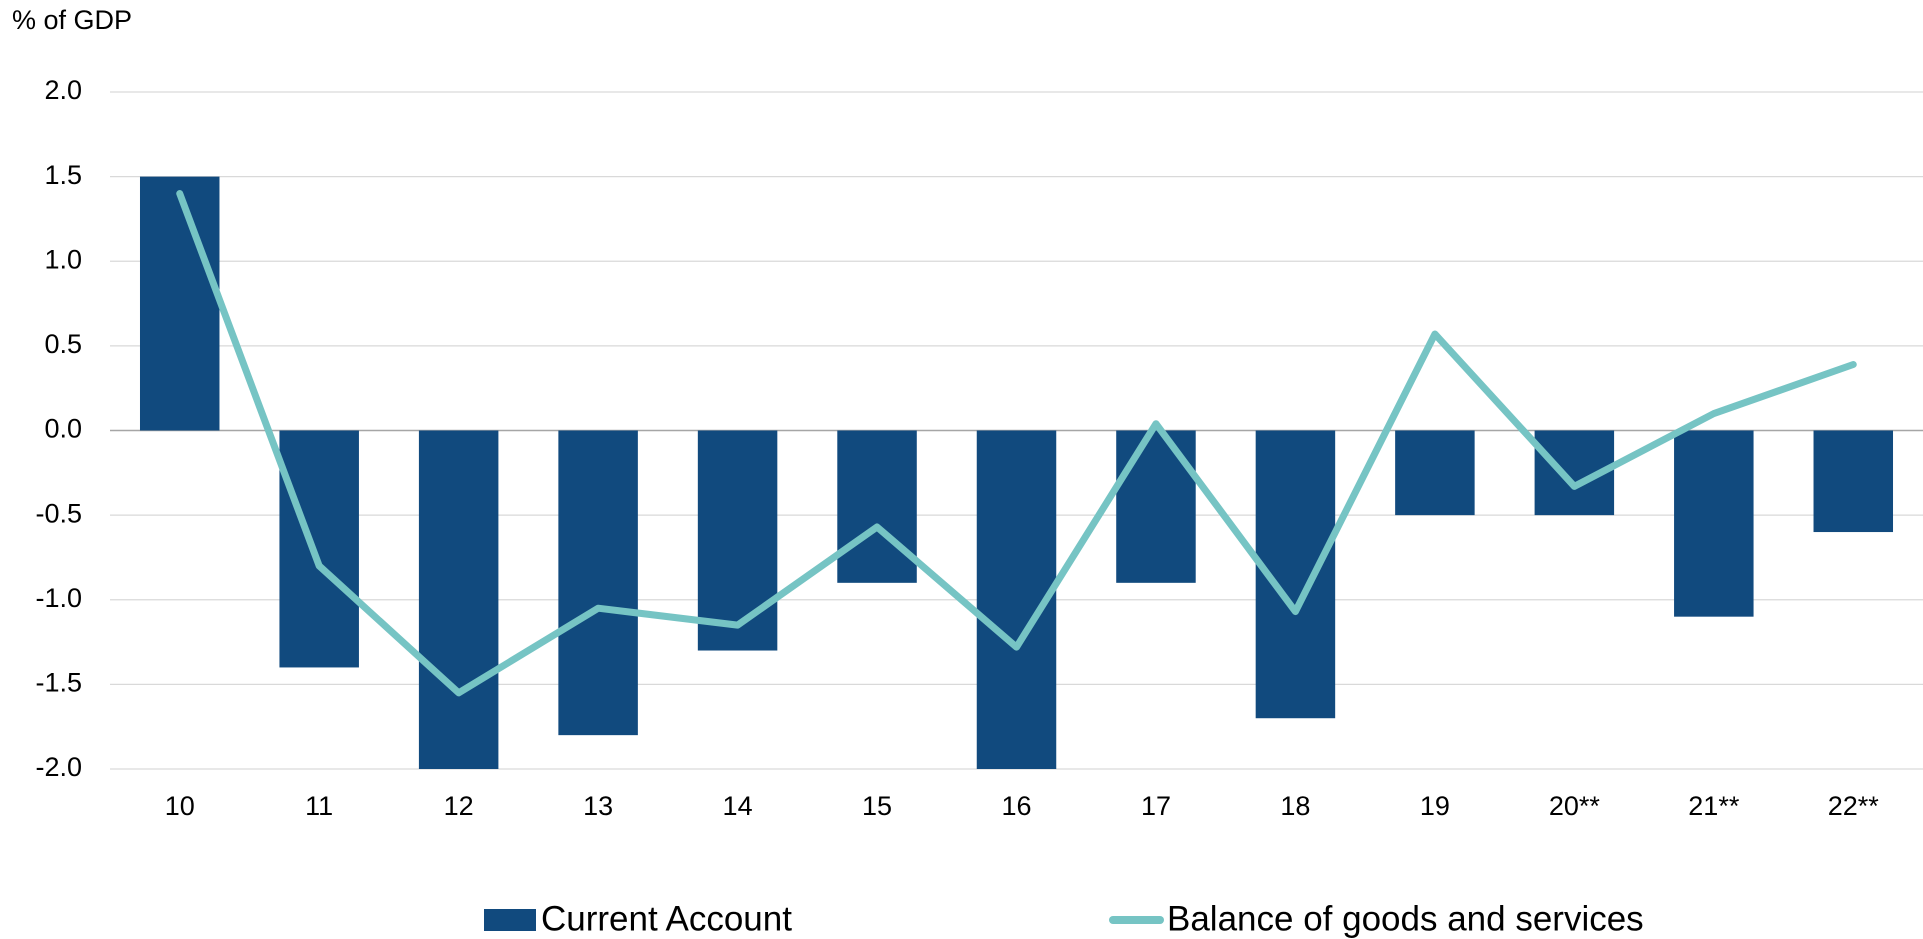  Describe the element at coordinates (877, 806) in the screenshot. I see `x-tick-label: 15` at that location.